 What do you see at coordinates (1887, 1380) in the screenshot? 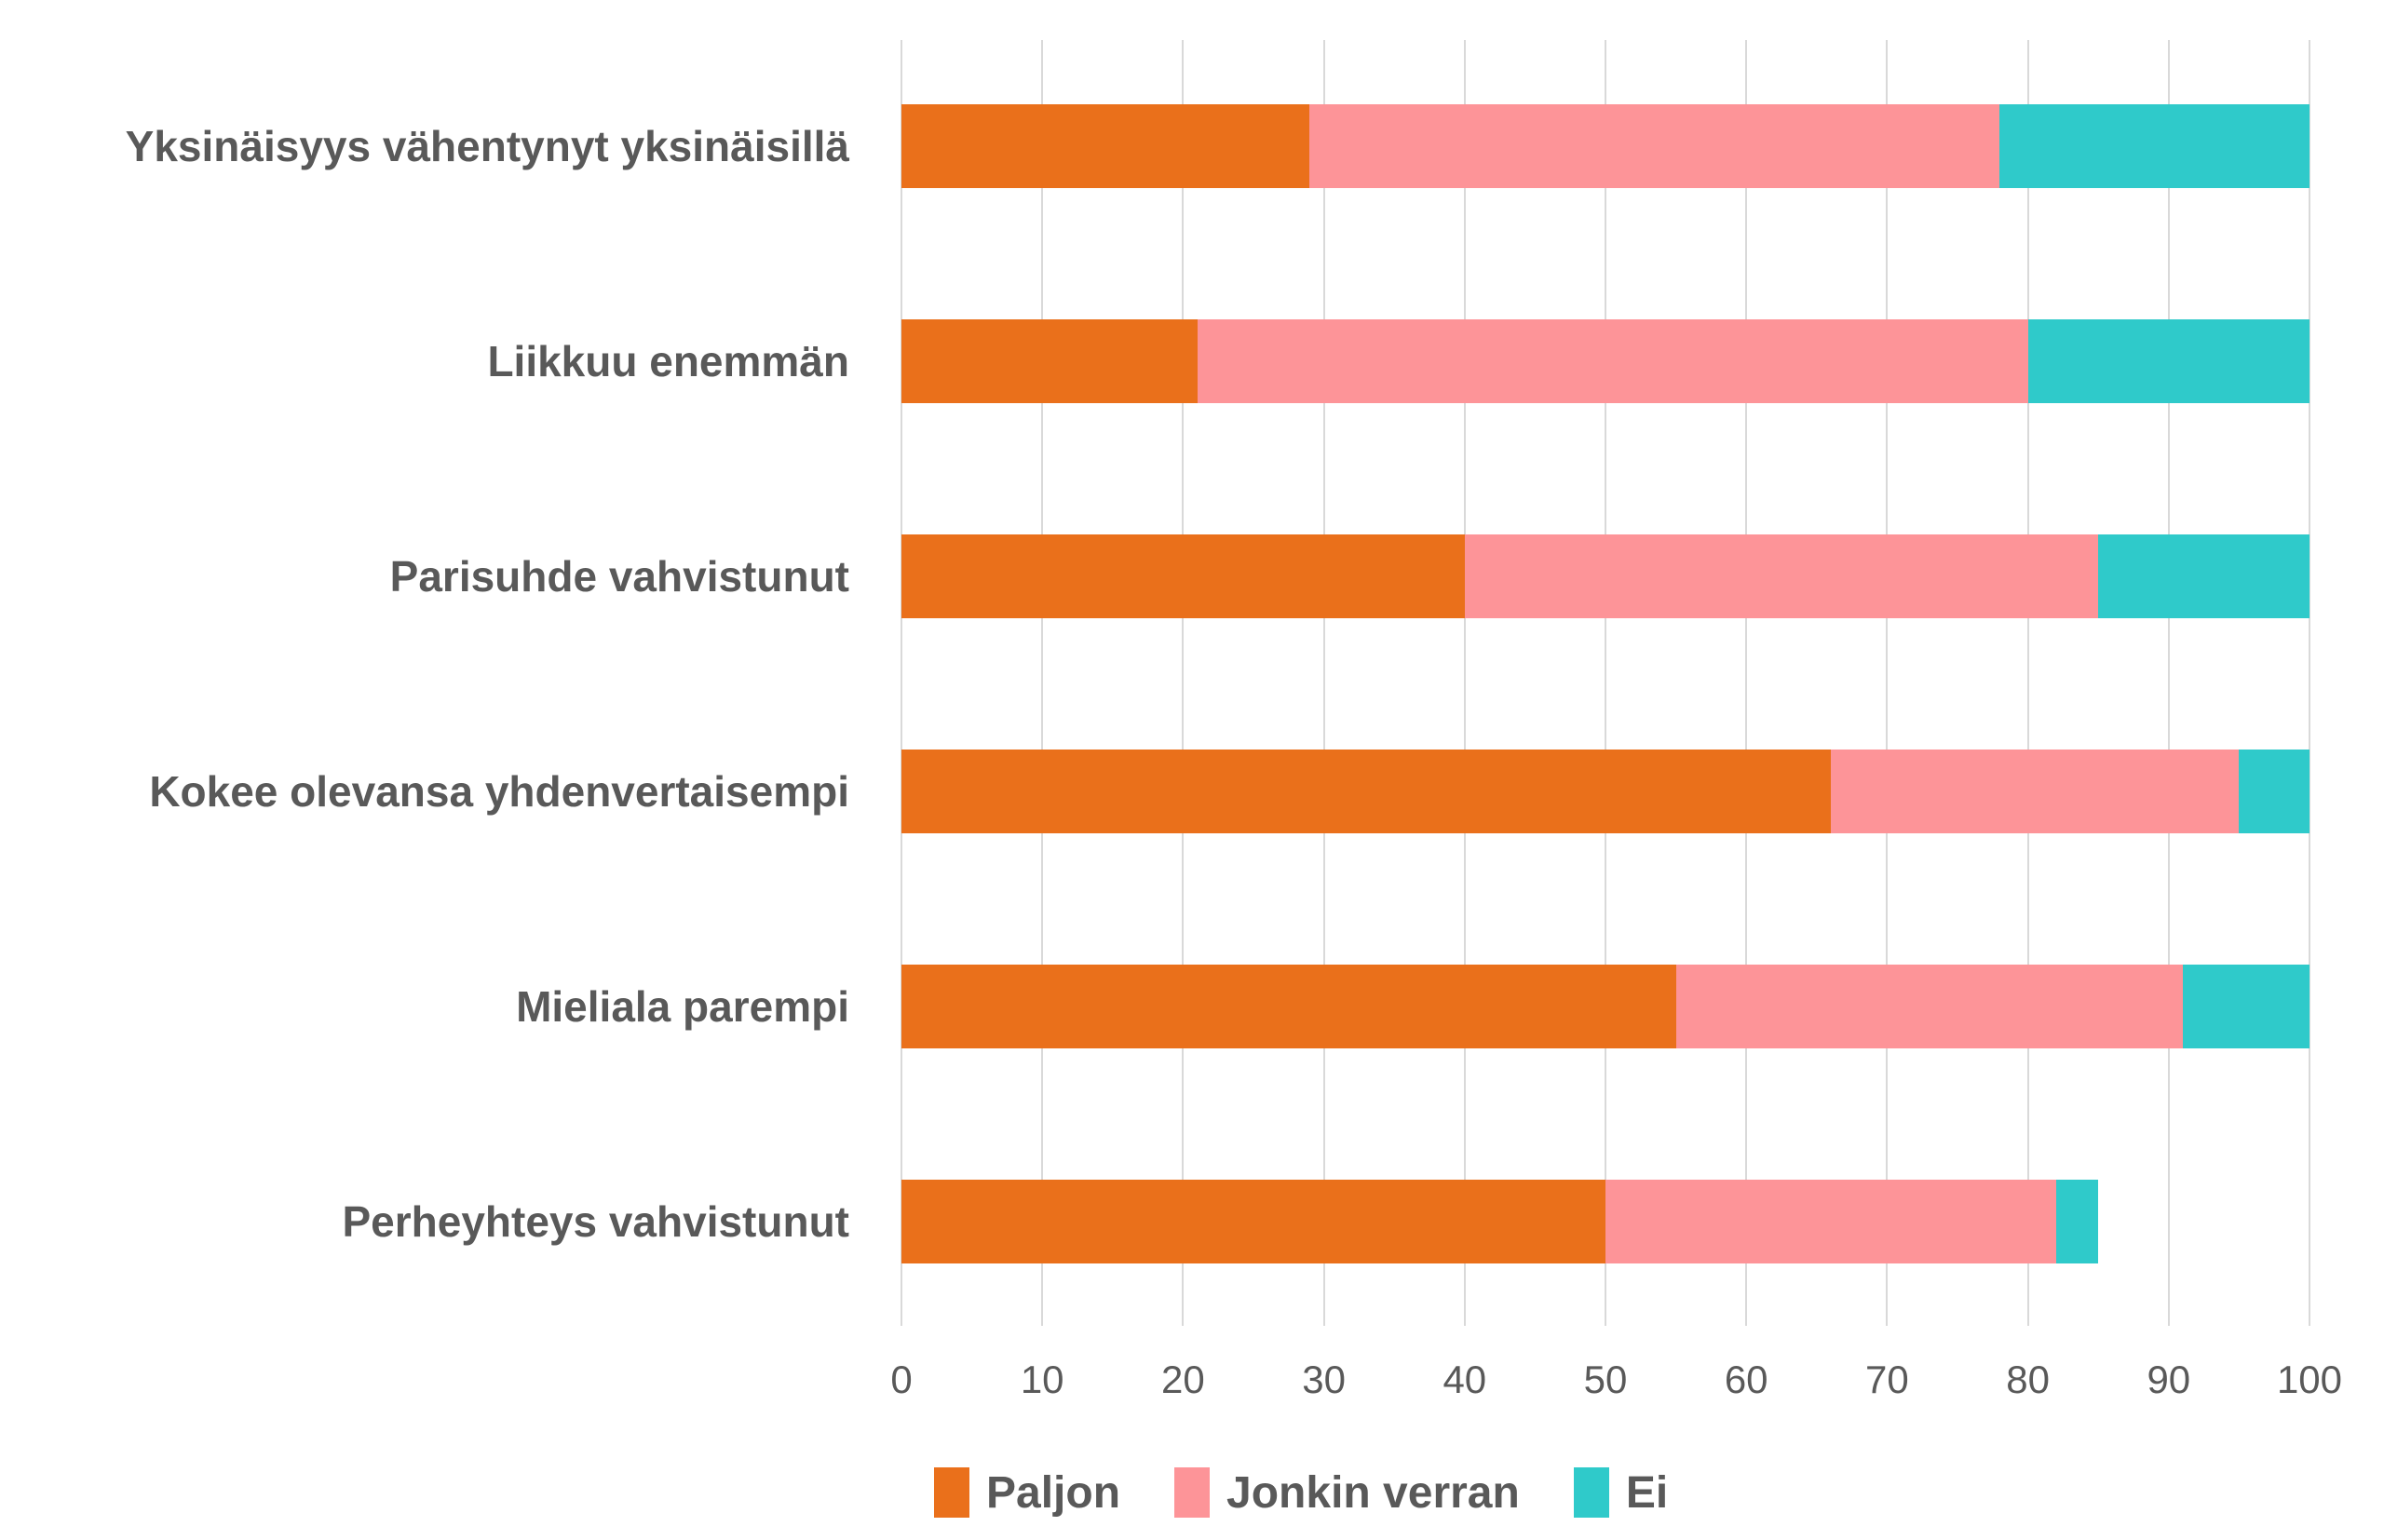
I see `x-tick-70: 70` at bounding box center [1887, 1380].